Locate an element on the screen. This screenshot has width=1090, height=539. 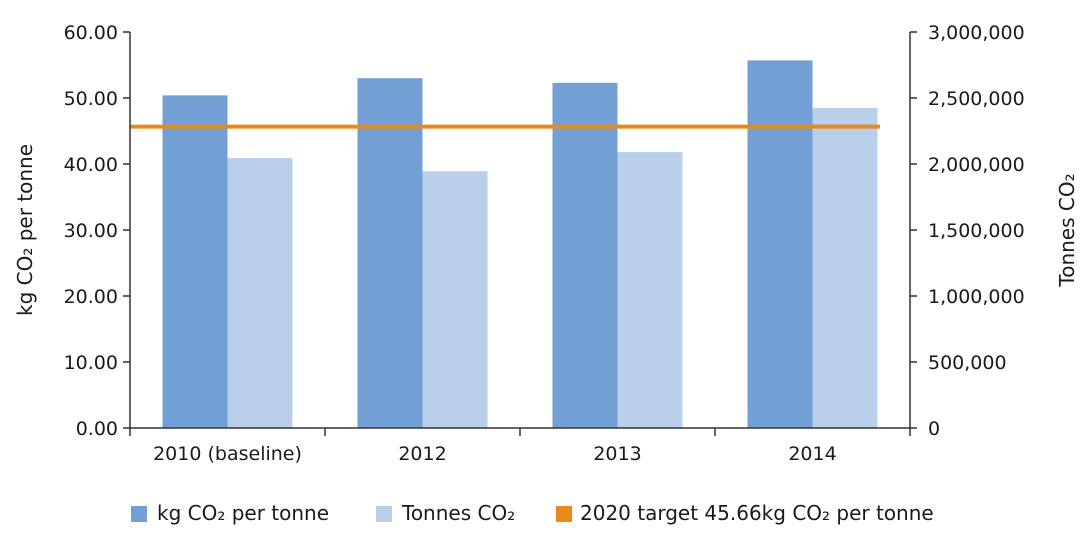
y-right-tick-label: 1,000,000 is located at coordinates (976, 297).